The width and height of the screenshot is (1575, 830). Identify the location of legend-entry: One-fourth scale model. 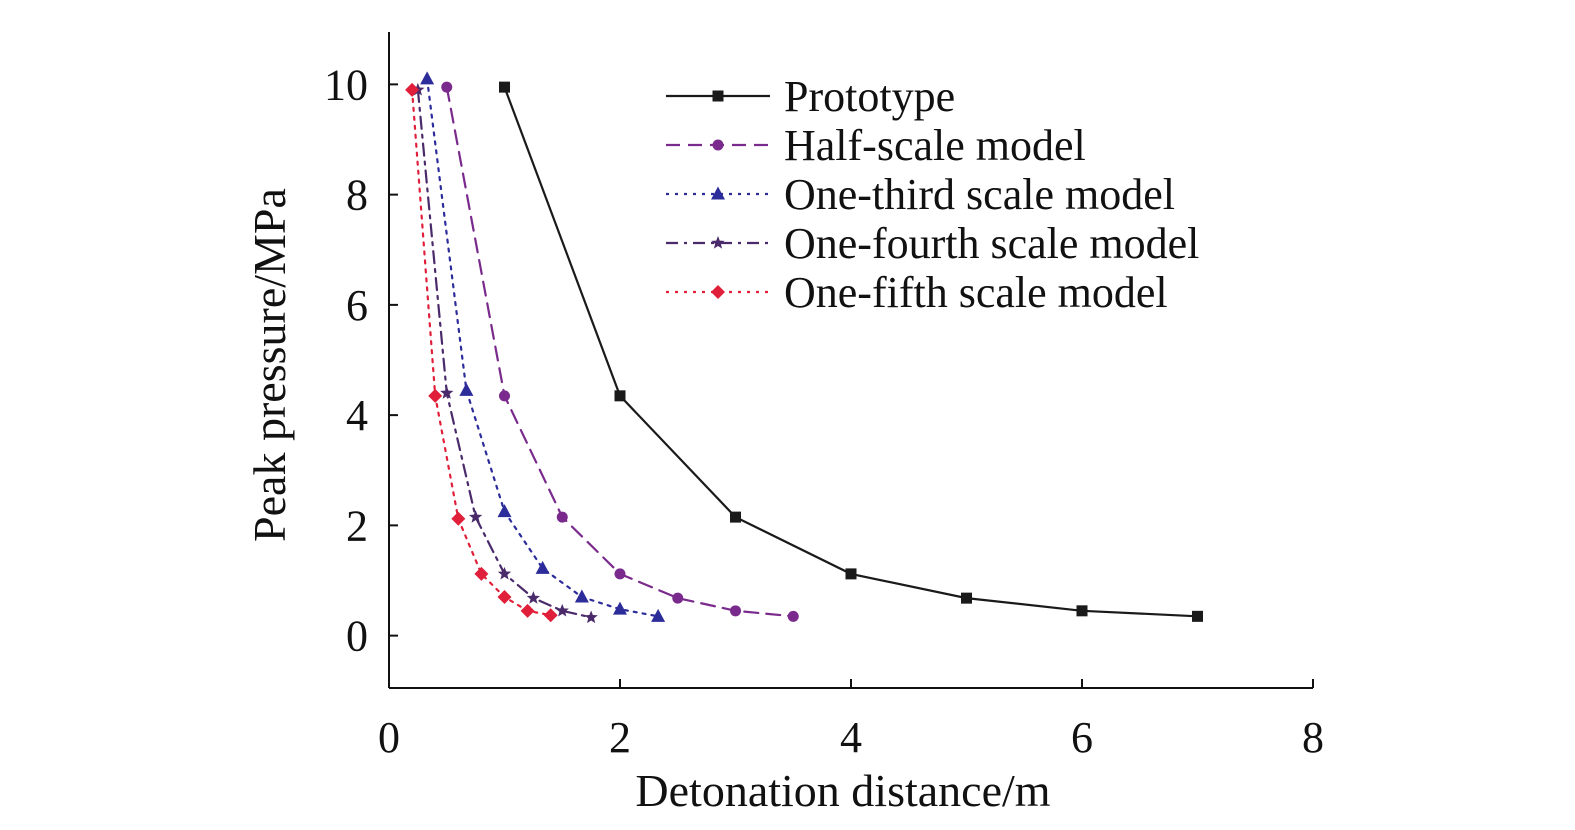
(932, 243).